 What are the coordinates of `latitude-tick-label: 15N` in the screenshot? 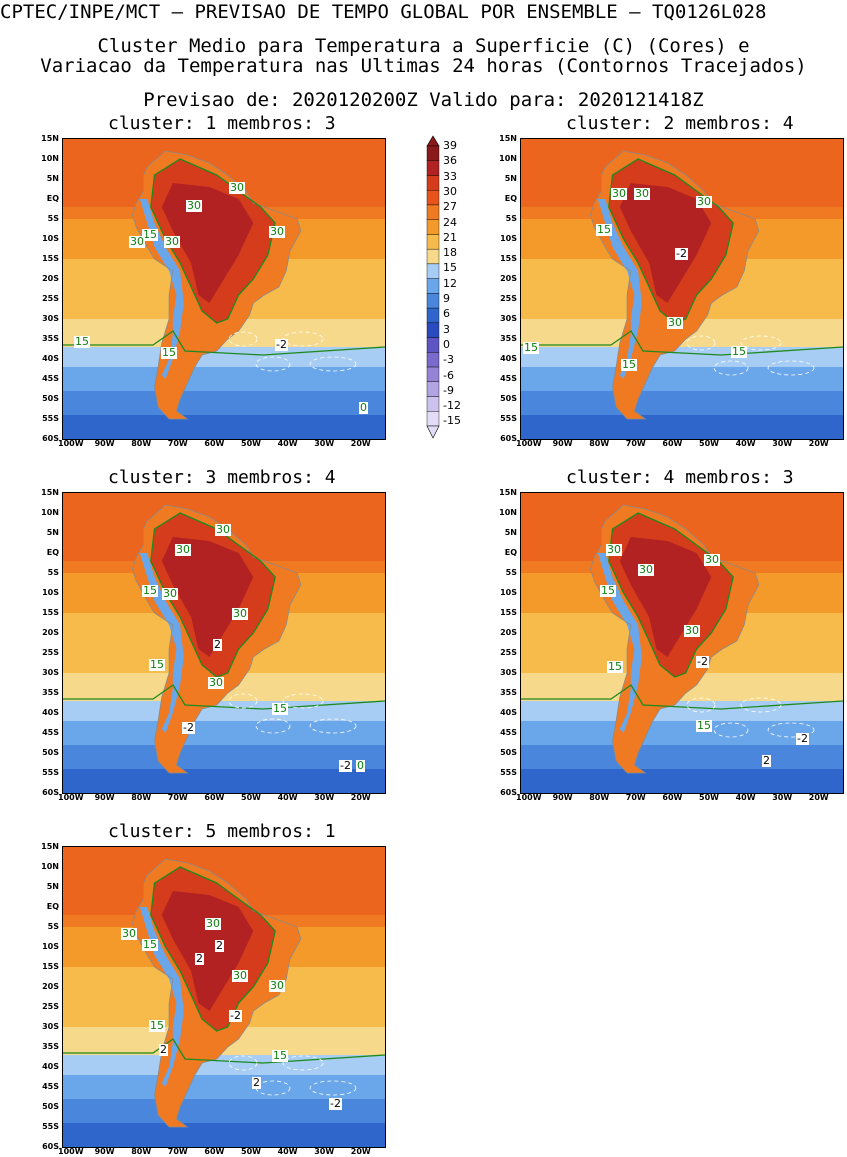 It's located at (508, 492).